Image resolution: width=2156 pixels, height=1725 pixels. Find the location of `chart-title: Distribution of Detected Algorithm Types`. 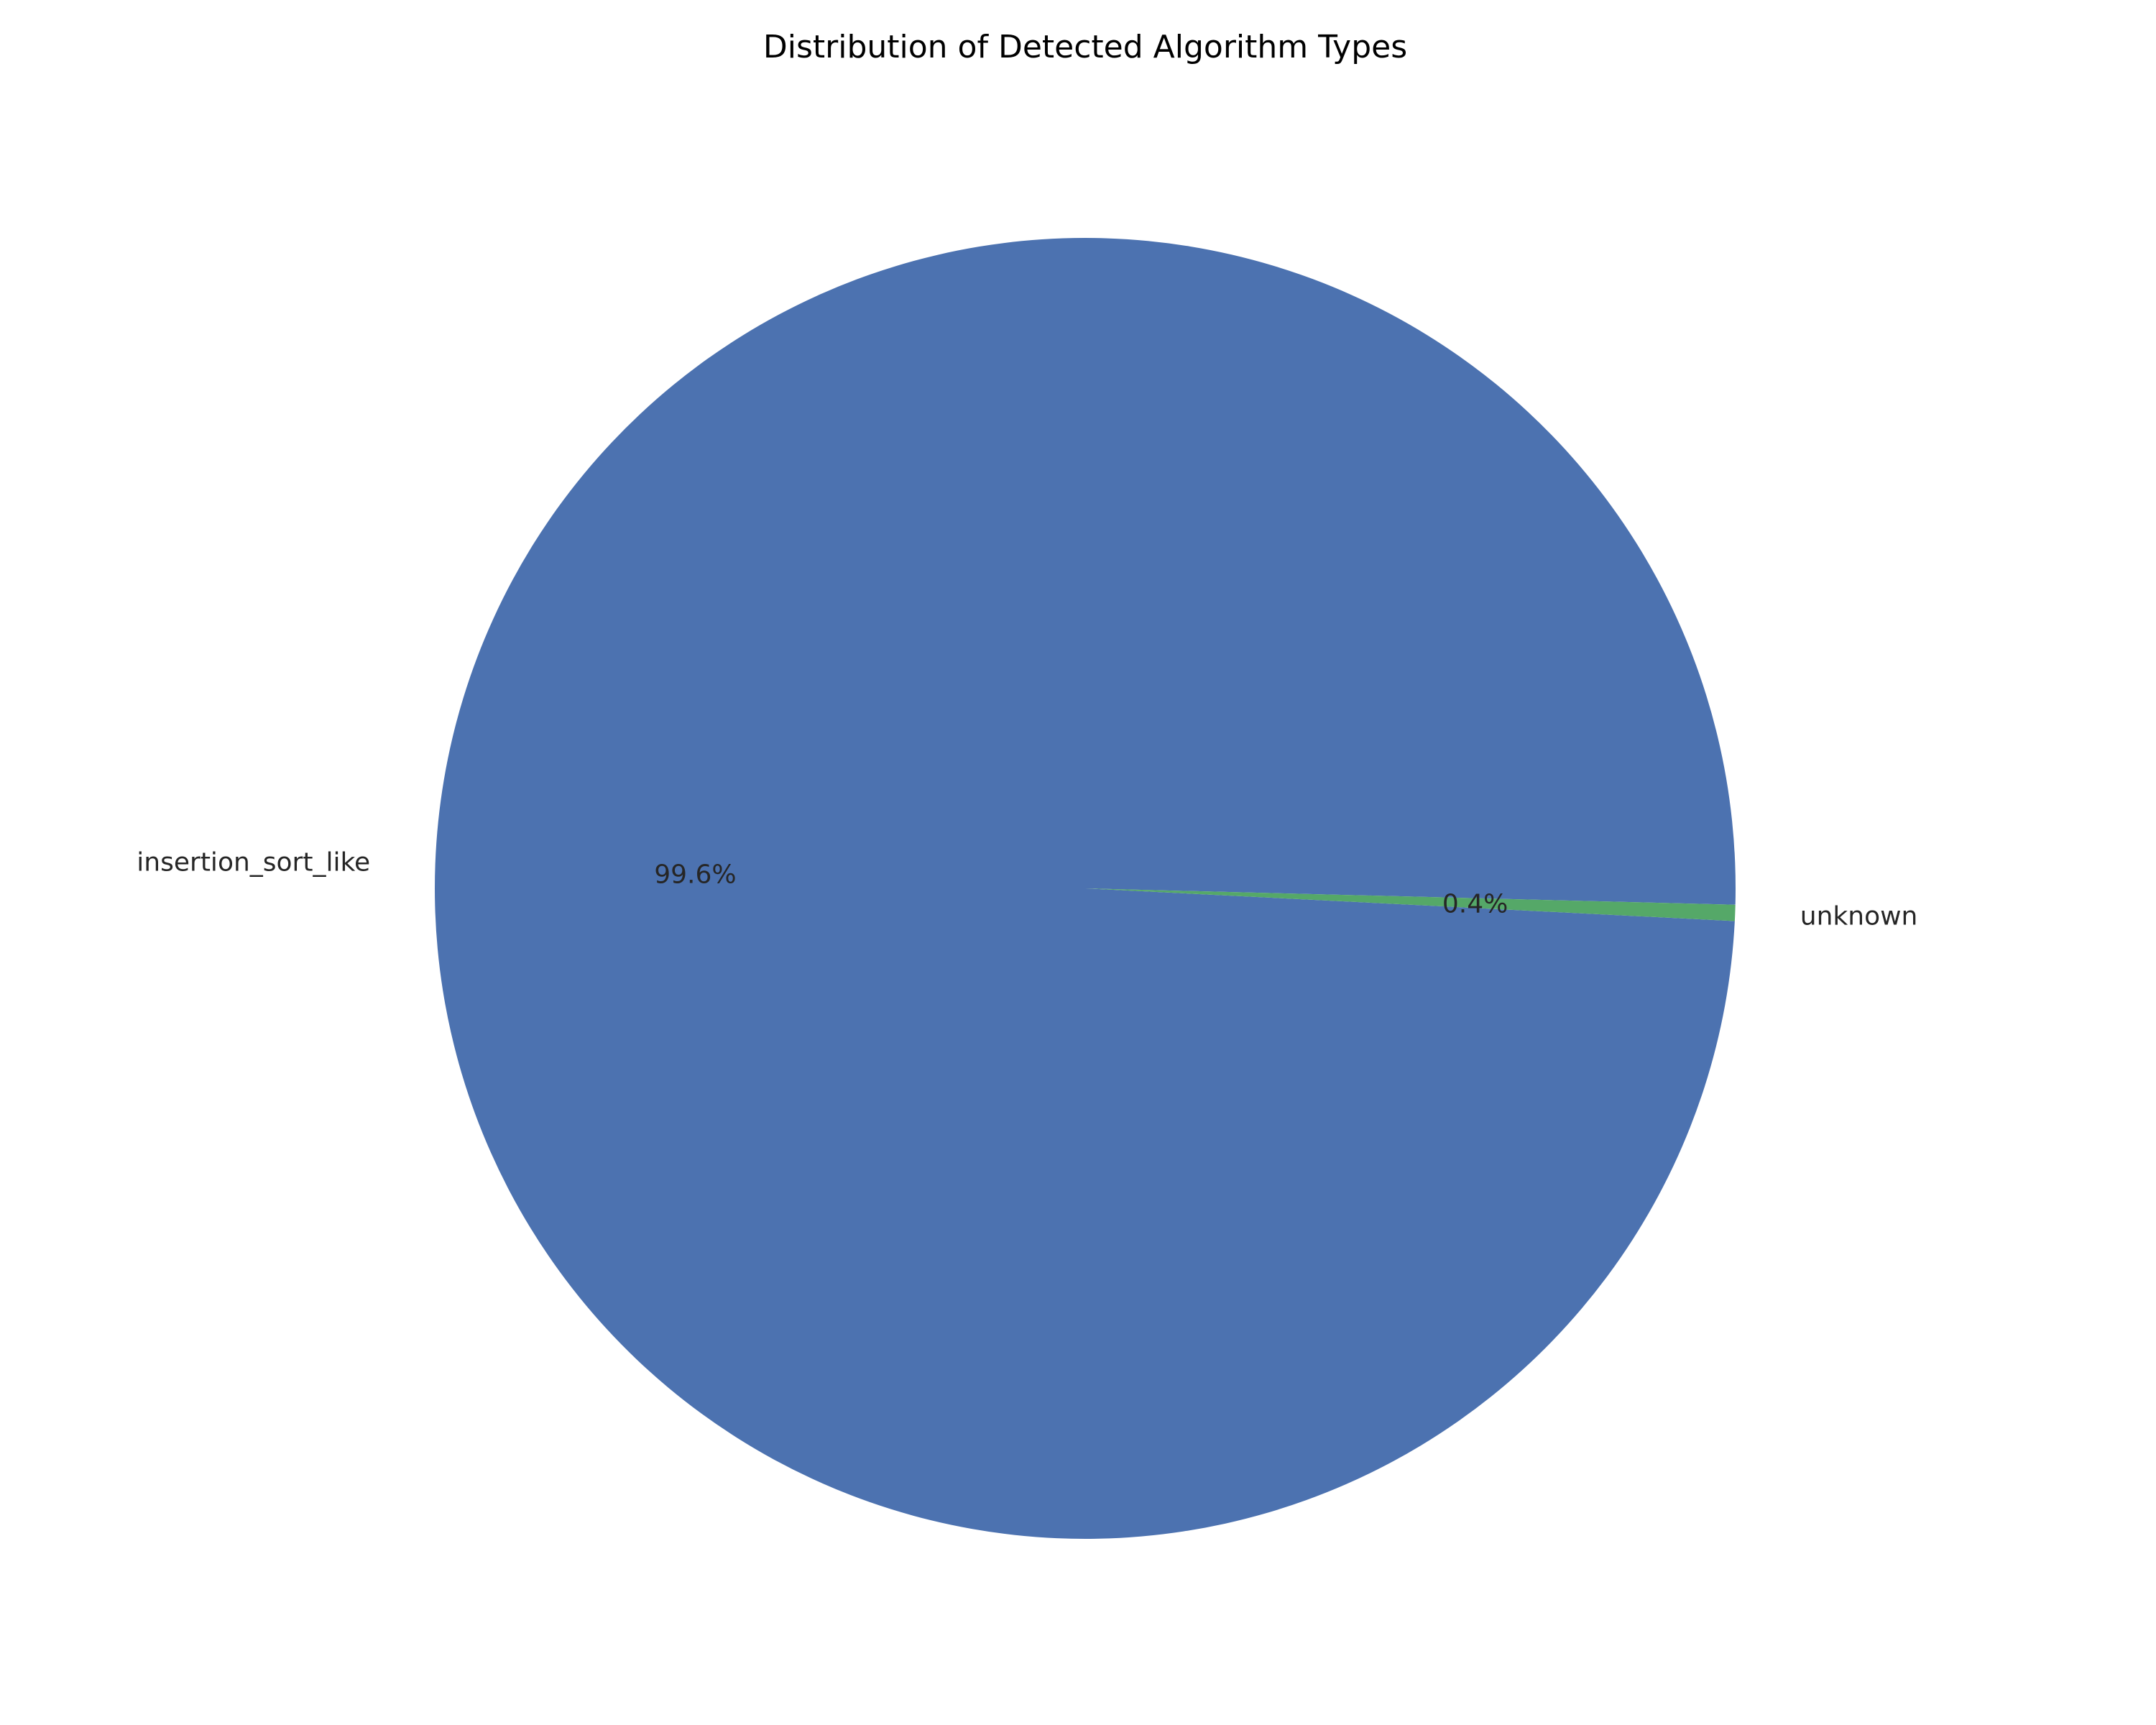

chart-title: Distribution of Detected Algorithm Types is located at coordinates (1085, 47).